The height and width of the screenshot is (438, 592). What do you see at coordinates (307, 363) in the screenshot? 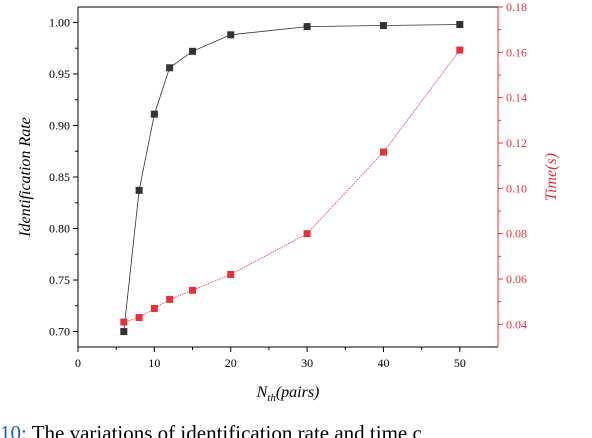
I see `x-tick-label: 30` at bounding box center [307, 363].